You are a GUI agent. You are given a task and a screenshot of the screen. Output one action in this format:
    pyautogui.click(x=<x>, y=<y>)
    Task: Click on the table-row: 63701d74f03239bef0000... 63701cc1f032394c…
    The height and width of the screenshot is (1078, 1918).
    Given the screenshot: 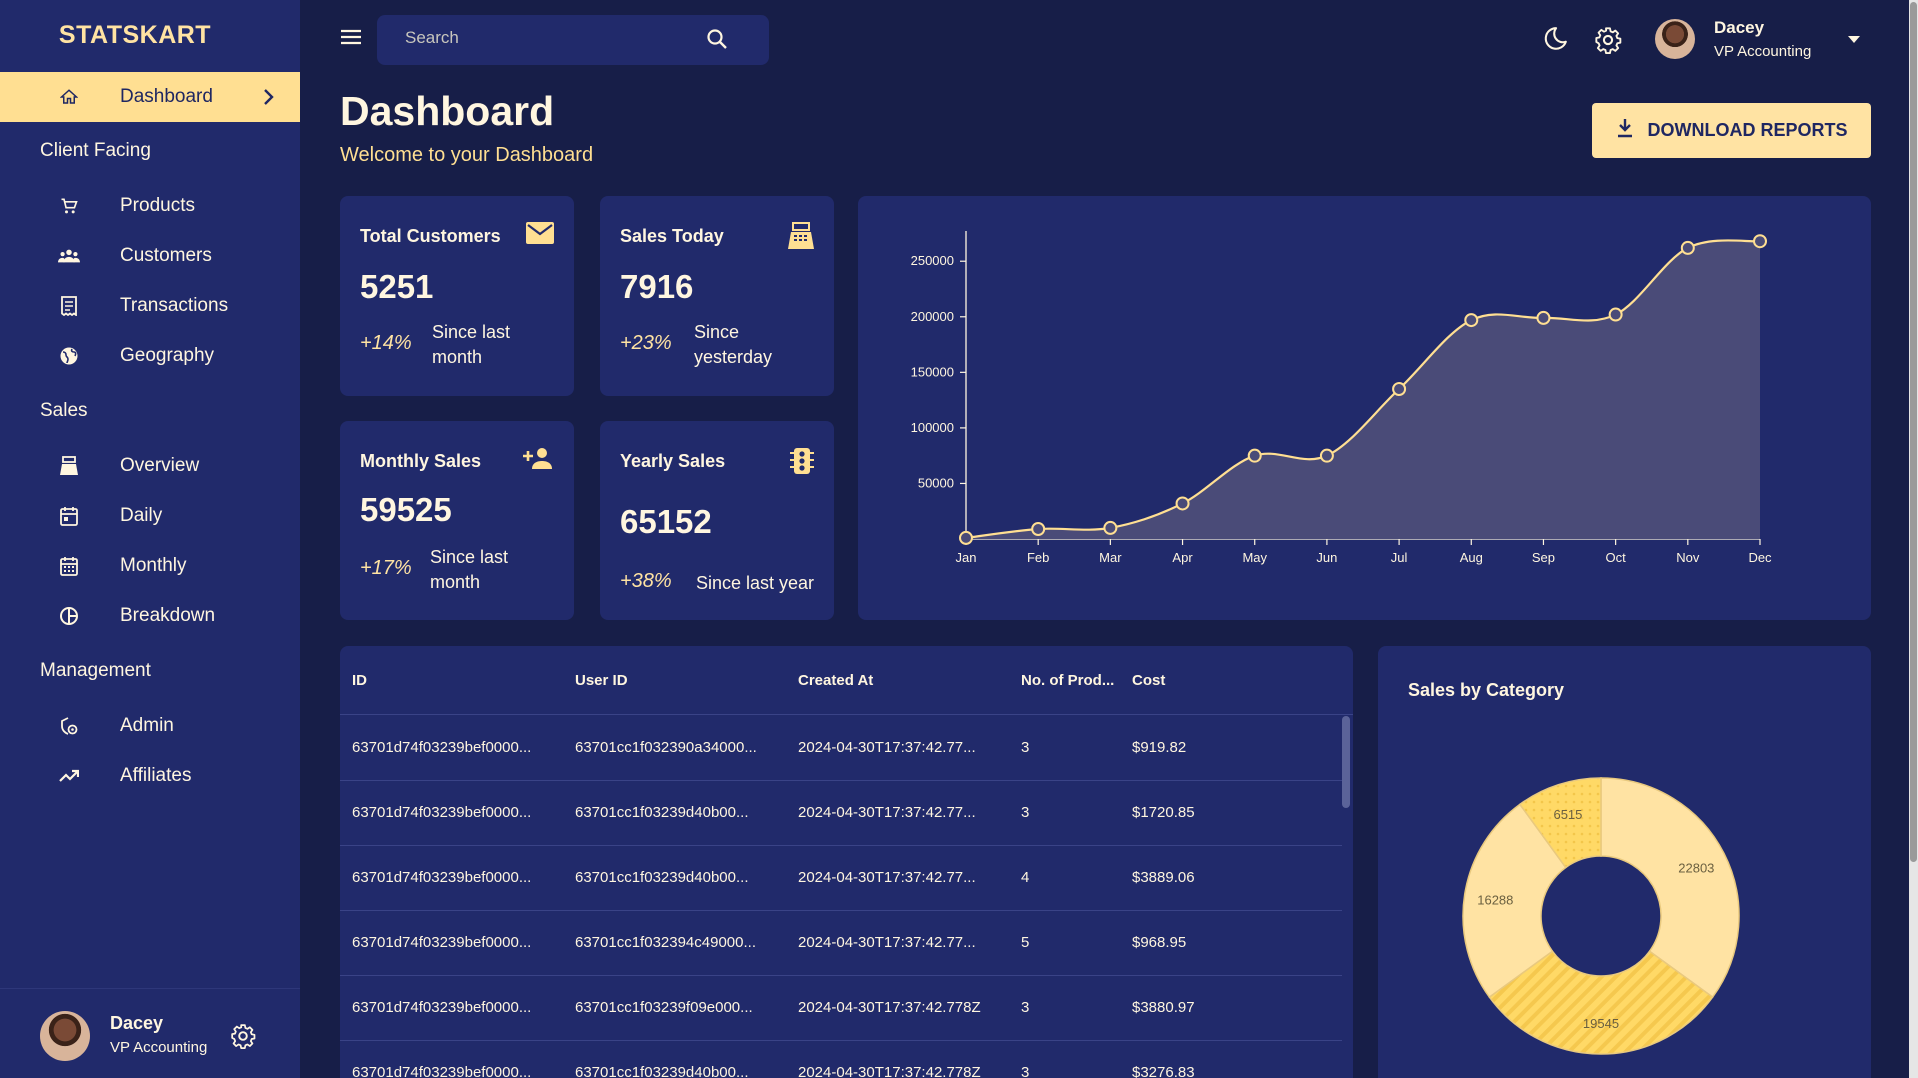 What is the action you would take?
    pyautogui.click(x=841, y=943)
    